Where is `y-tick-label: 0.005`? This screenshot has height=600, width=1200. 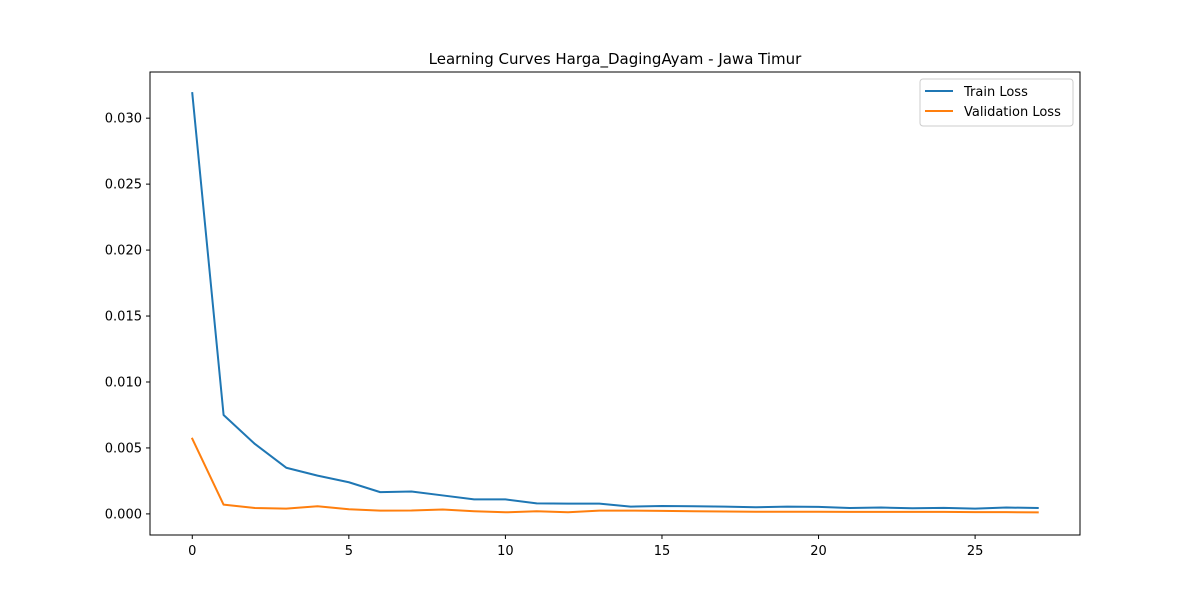 y-tick-label: 0.005 is located at coordinates (123, 448).